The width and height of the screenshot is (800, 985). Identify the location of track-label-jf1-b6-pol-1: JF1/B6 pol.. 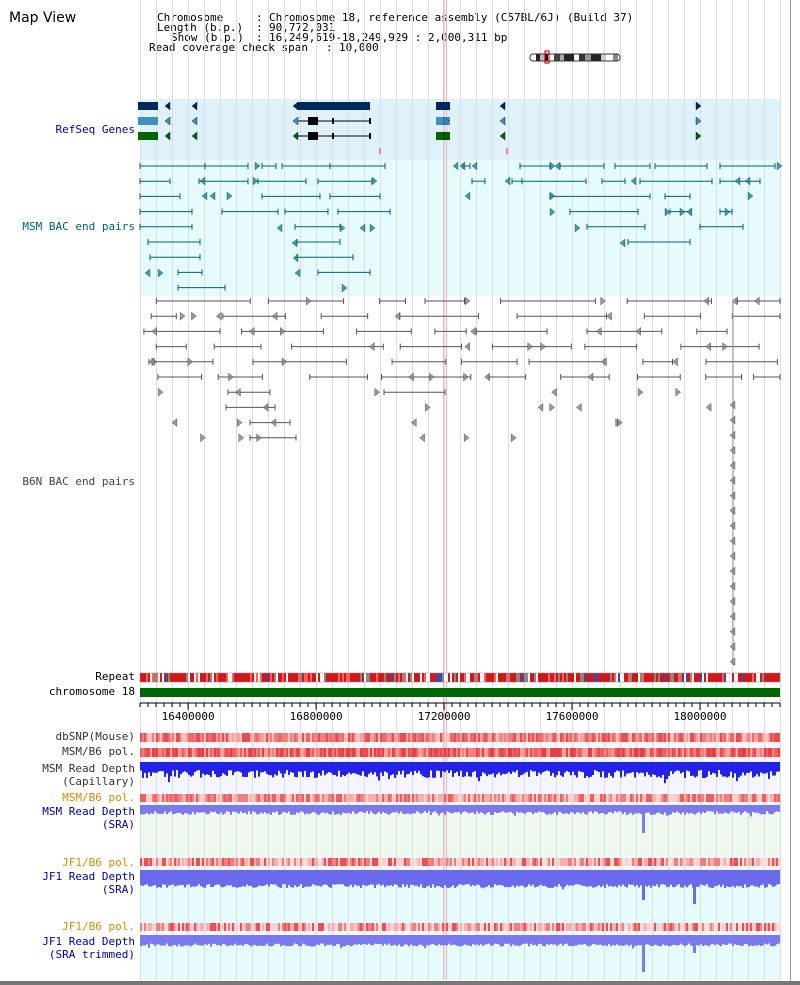
(98, 862).